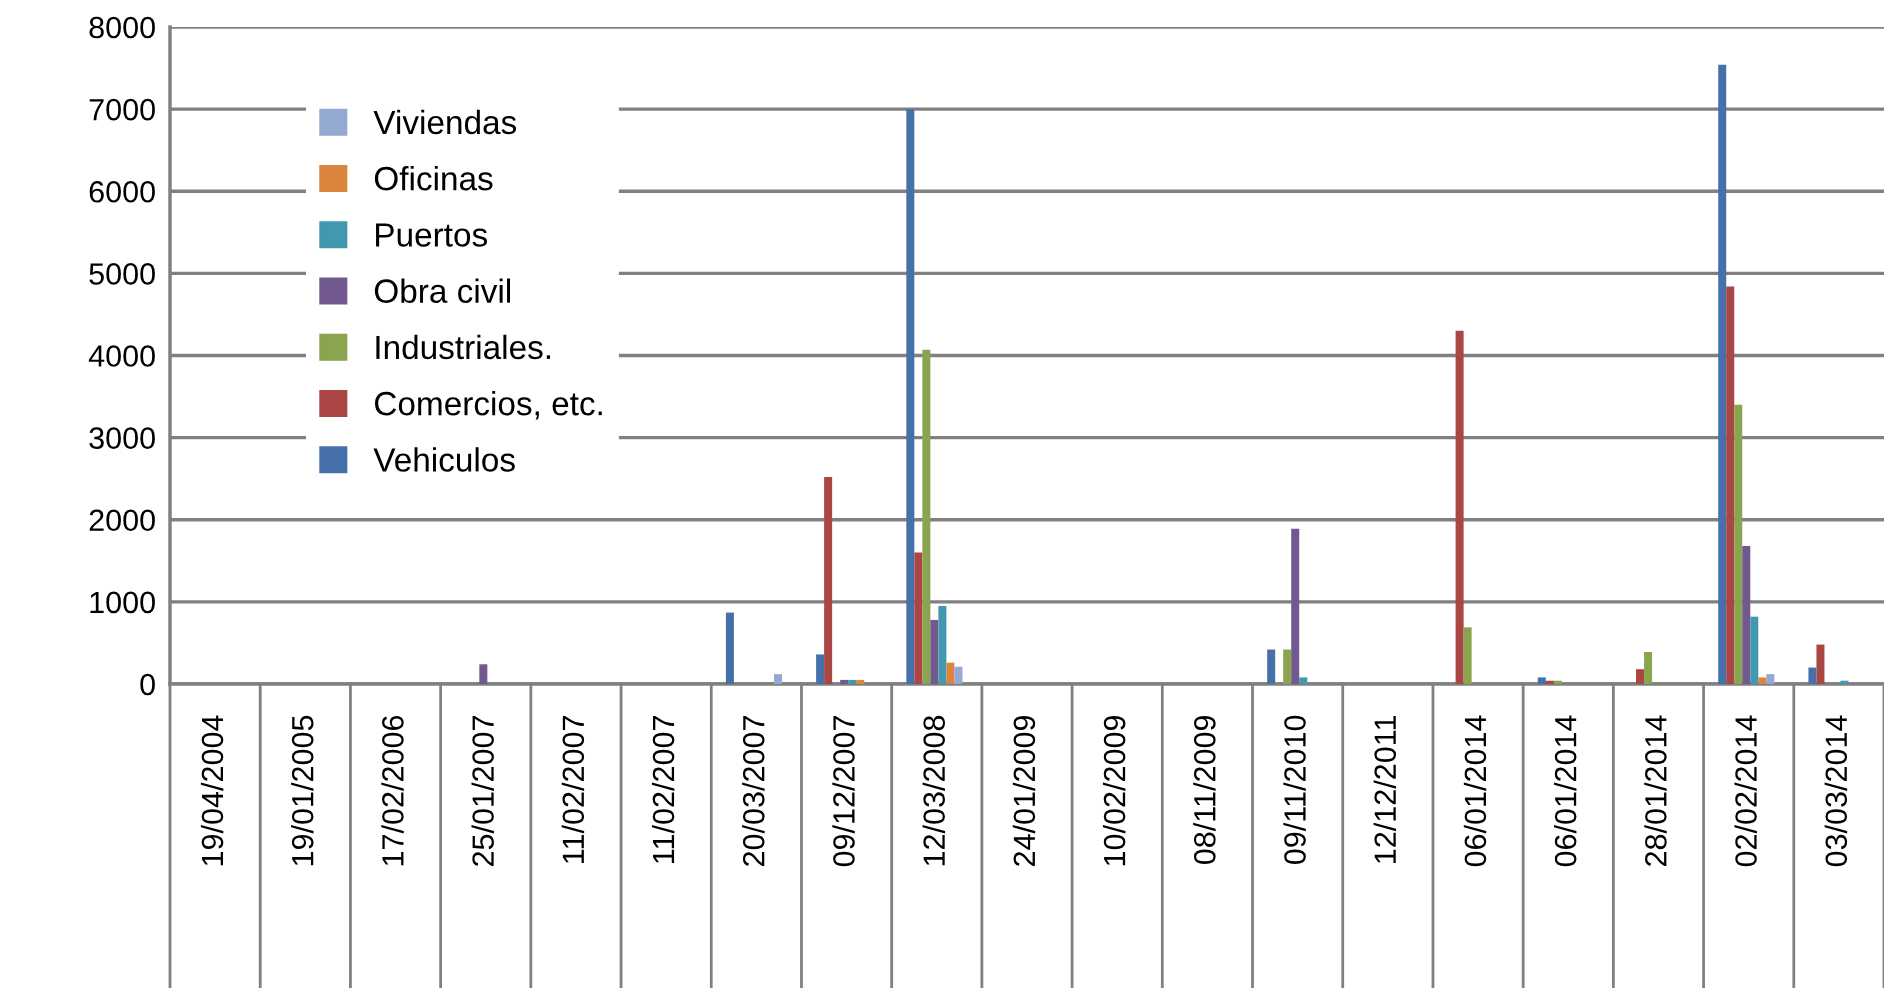 The width and height of the screenshot is (1884, 988). What do you see at coordinates (122, 27) in the screenshot?
I see `y-tick-label: 8000` at bounding box center [122, 27].